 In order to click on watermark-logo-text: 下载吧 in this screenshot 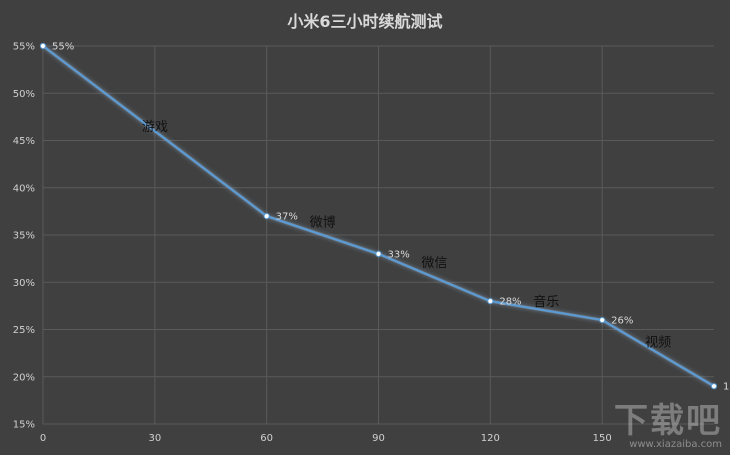, I will do `click(668, 421)`.